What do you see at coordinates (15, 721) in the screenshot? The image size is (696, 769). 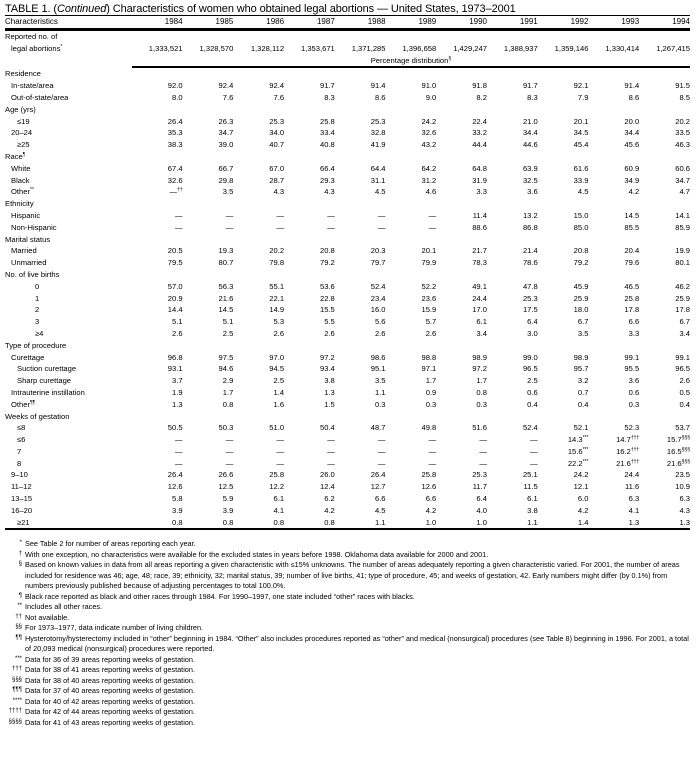 I see `footnote-marker: §§§§` at bounding box center [15, 721].